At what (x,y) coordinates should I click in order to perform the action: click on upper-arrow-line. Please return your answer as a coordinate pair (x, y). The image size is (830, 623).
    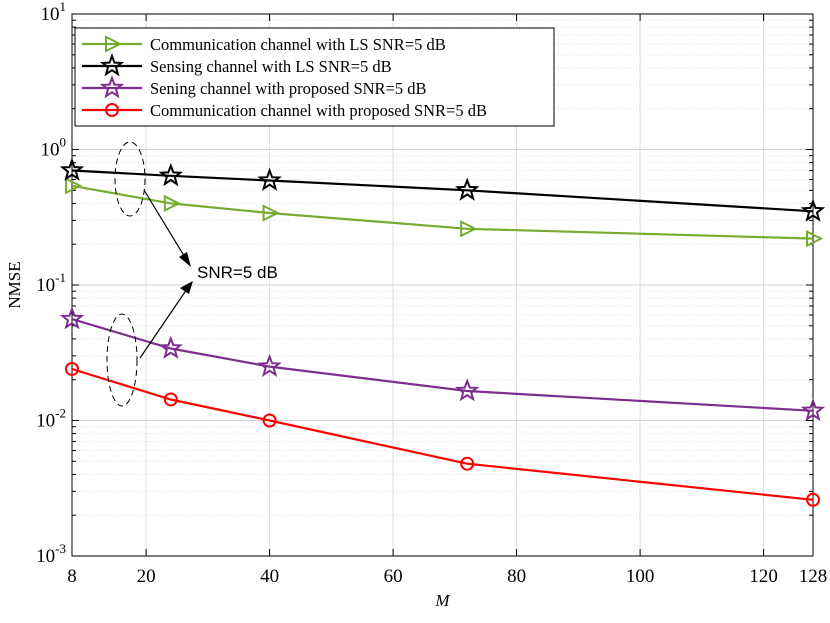
    Looking at the image, I should click on (165, 224).